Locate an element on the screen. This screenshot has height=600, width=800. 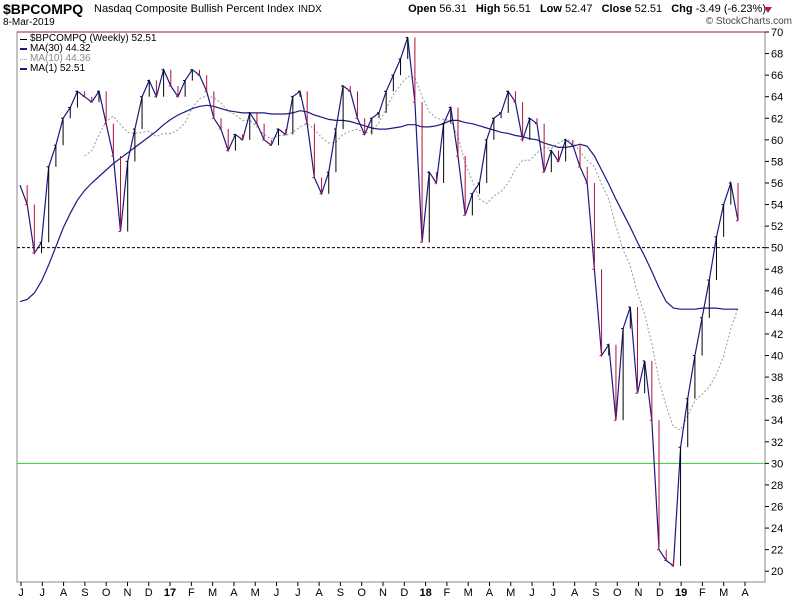
y-tick-label: 30 is located at coordinates (777, 464).